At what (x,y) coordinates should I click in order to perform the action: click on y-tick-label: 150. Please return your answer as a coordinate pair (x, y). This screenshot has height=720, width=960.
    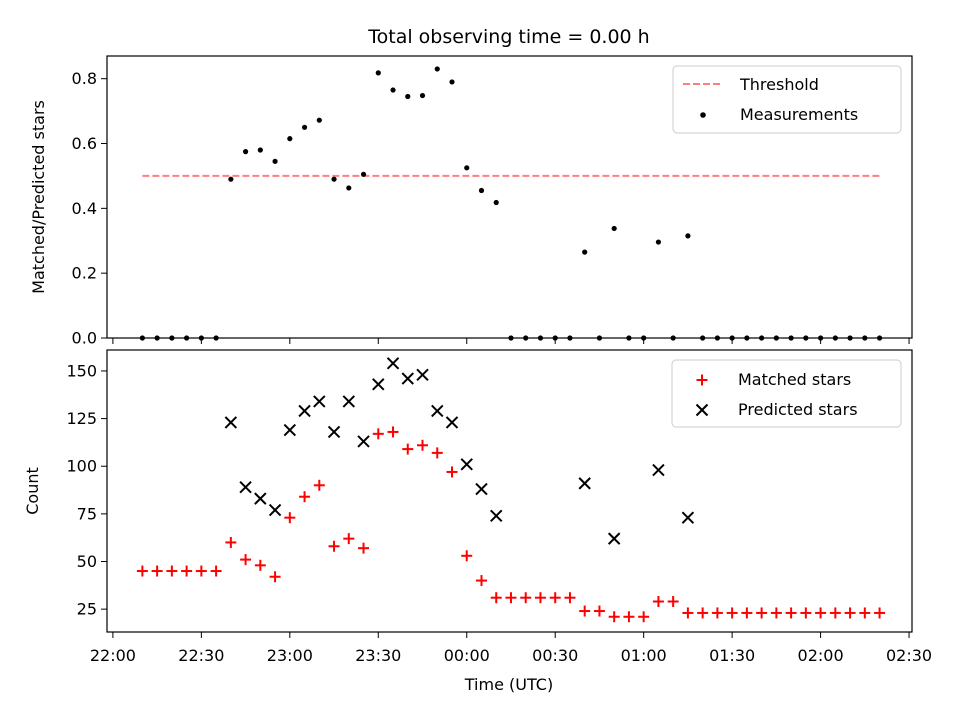
    Looking at the image, I should click on (81, 370).